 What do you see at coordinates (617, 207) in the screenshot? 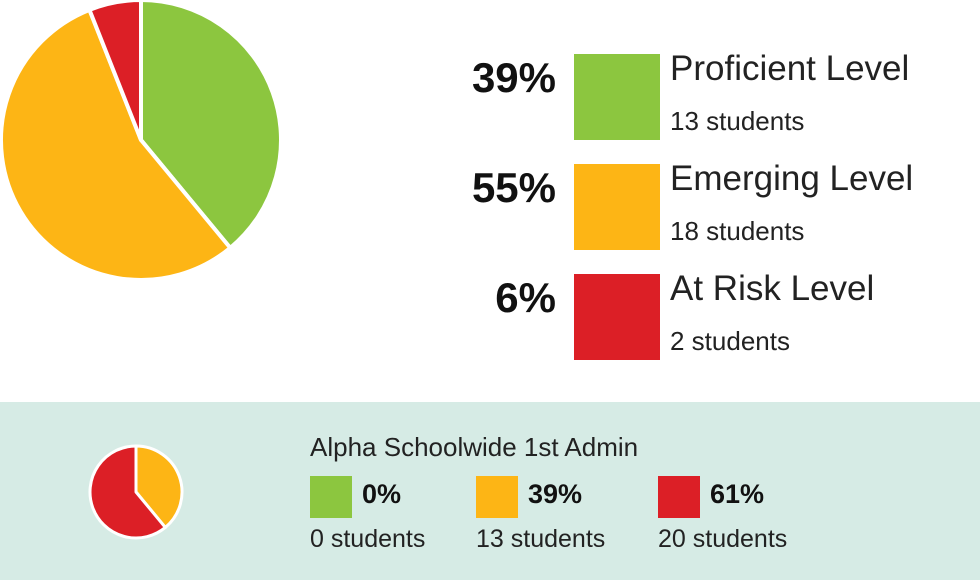
I see `emerging-swatch` at bounding box center [617, 207].